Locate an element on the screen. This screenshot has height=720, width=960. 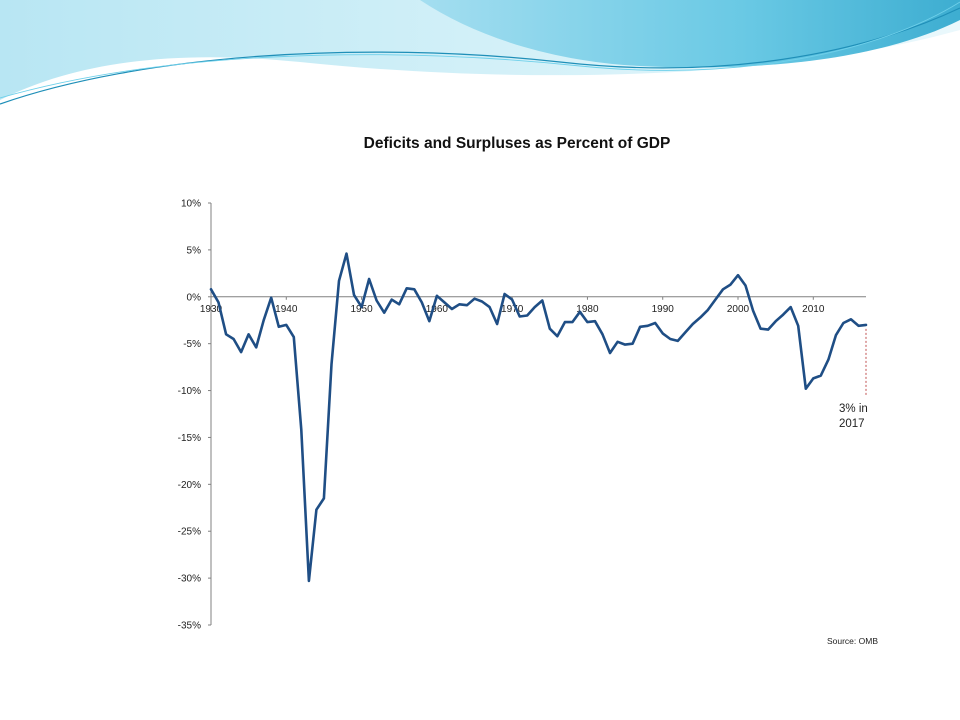
y-tick-label: -10% is located at coordinates (189, 391).